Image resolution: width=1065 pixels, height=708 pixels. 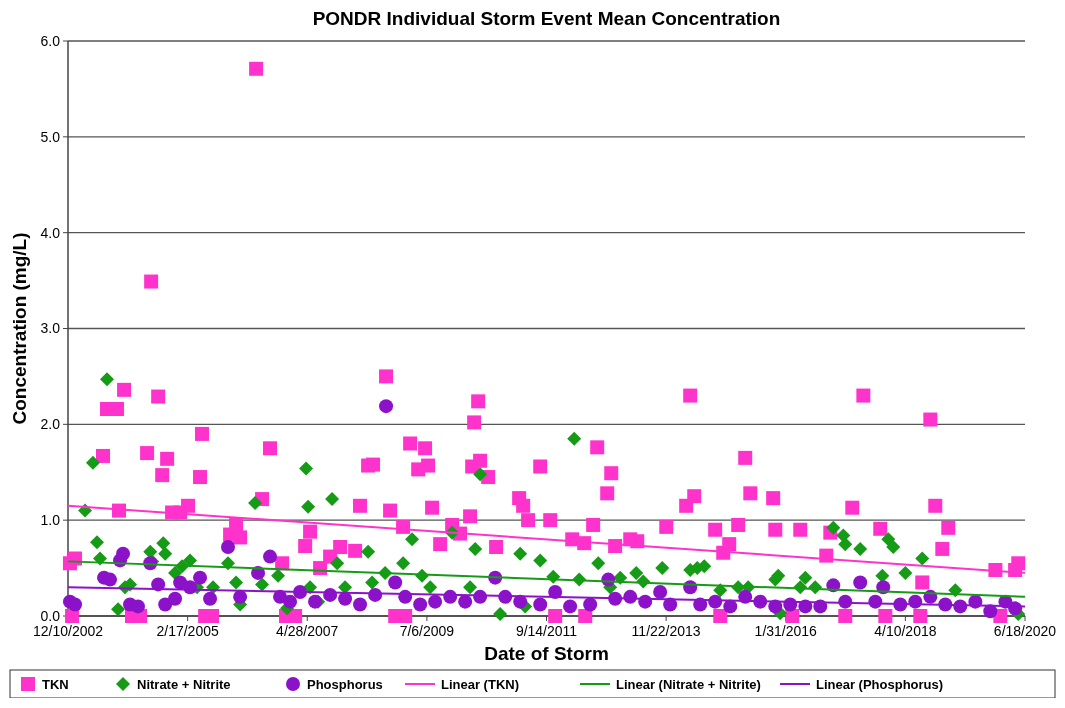 What do you see at coordinates (68, 631) in the screenshot?
I see `x-tick-label: 12/10/2002` at bounding box center [68, 631].